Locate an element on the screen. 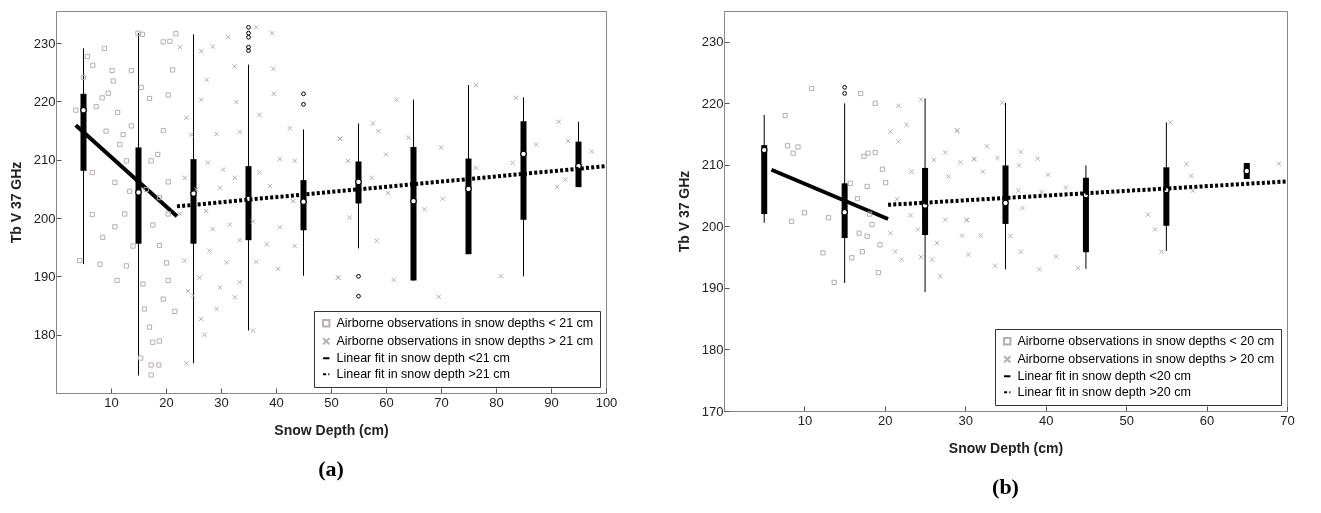  y-axis-title: Tb V 37 GHz is located at coordinates (683, 211).